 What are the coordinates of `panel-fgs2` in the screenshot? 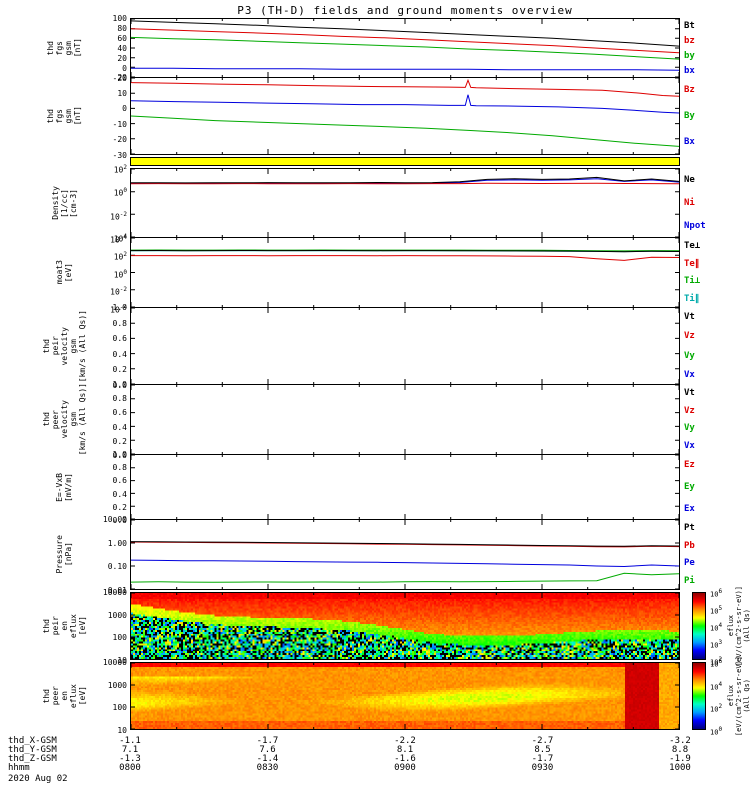 It's located at (405, 116).